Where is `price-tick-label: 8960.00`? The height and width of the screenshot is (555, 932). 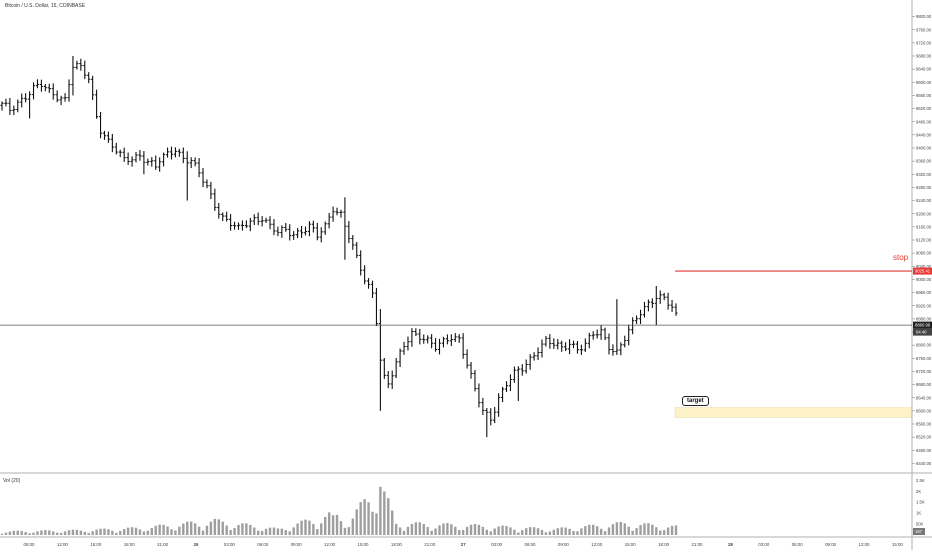 price-tick-label: 8960.00 is located at coordinates (924, 292).